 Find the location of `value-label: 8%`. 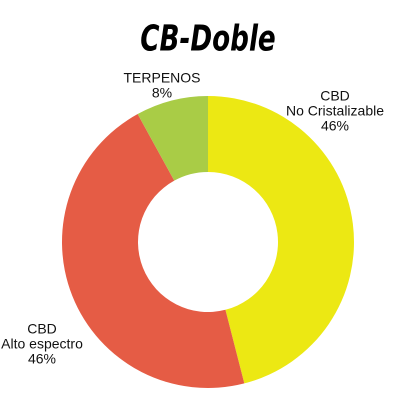

value-label: 8% is located at coordinates (162, 93).